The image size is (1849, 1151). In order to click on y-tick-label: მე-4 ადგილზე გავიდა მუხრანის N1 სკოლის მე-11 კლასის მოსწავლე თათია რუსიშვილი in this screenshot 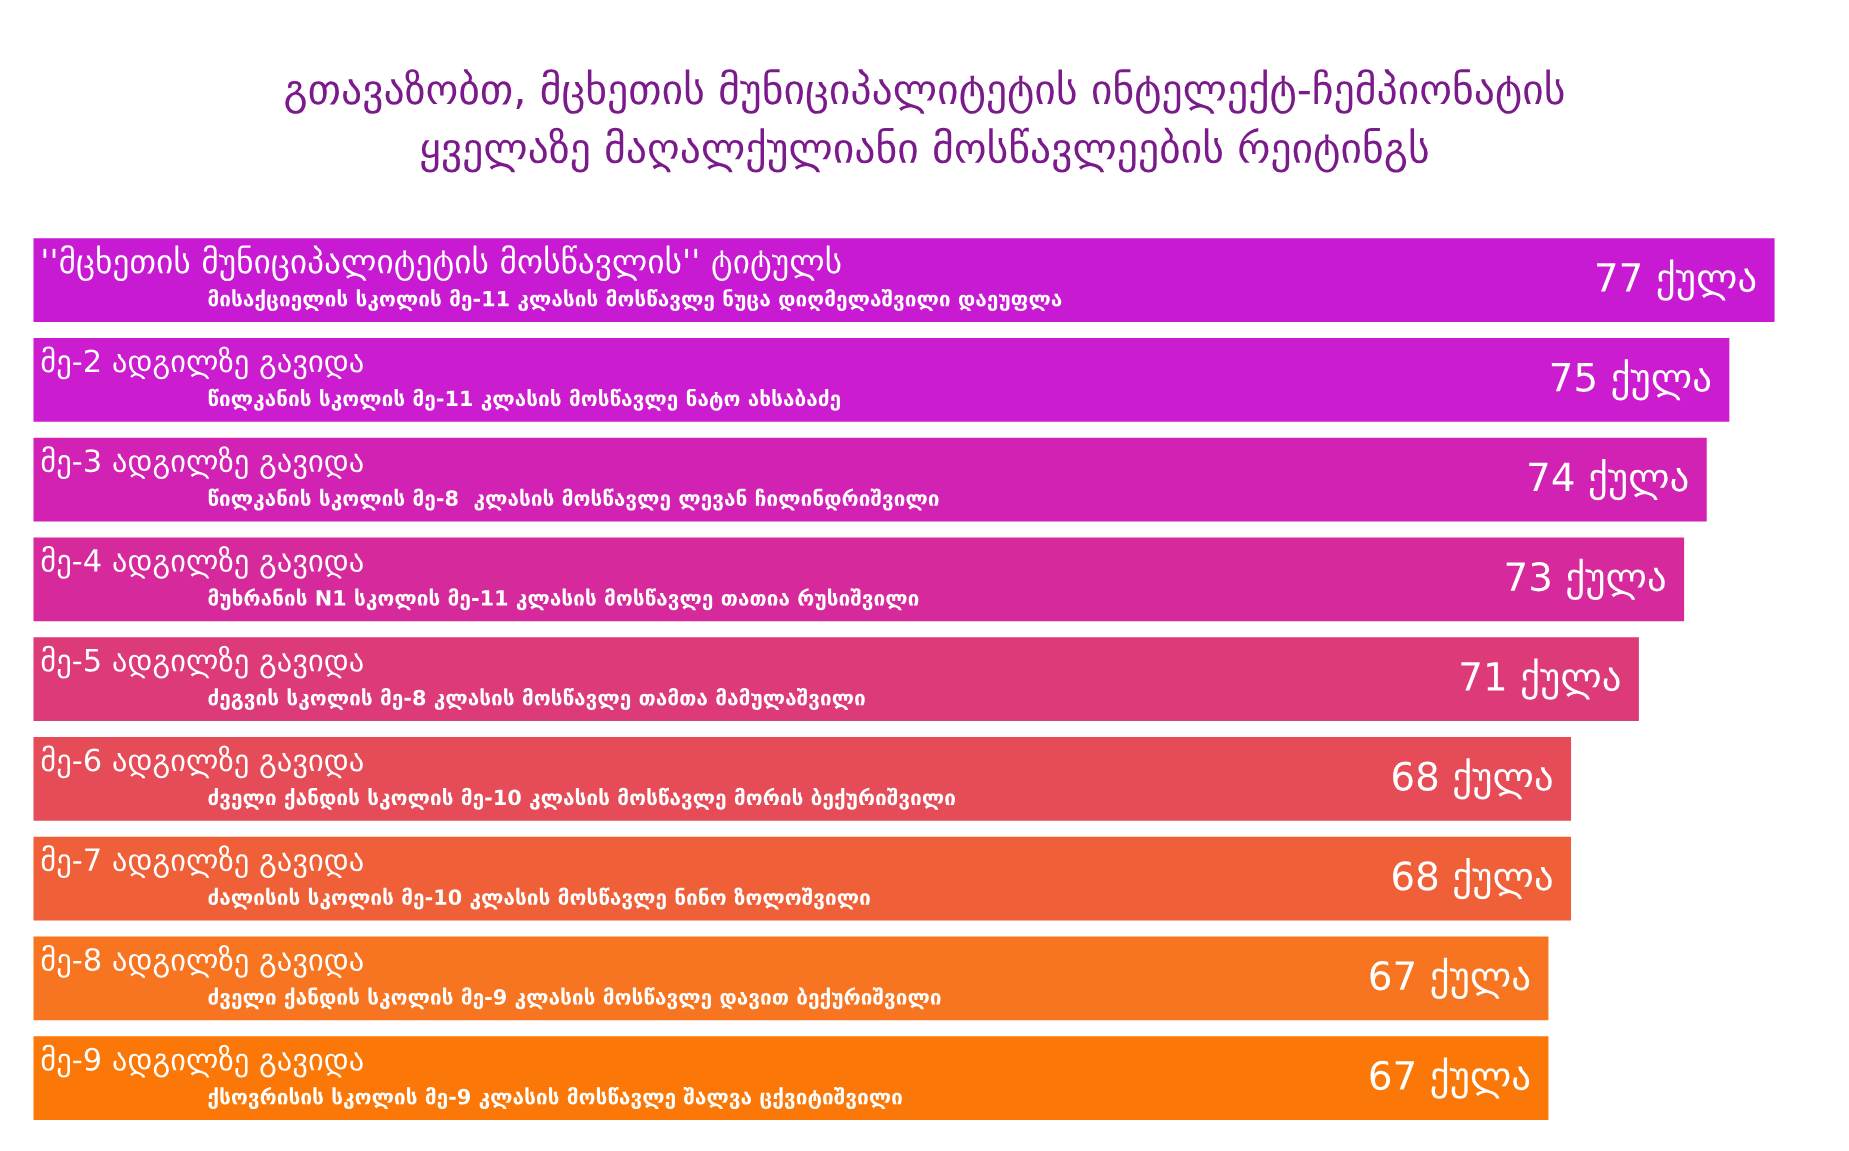, I will do `click(480, 578)`.